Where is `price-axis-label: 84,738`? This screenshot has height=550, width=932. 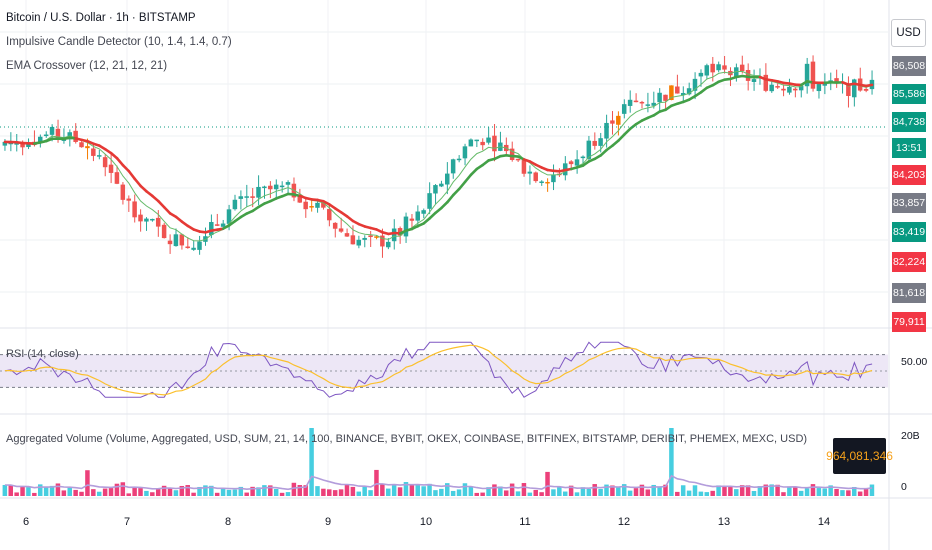 price-axis-label: 84,738 is located at coordinates (909, 122).